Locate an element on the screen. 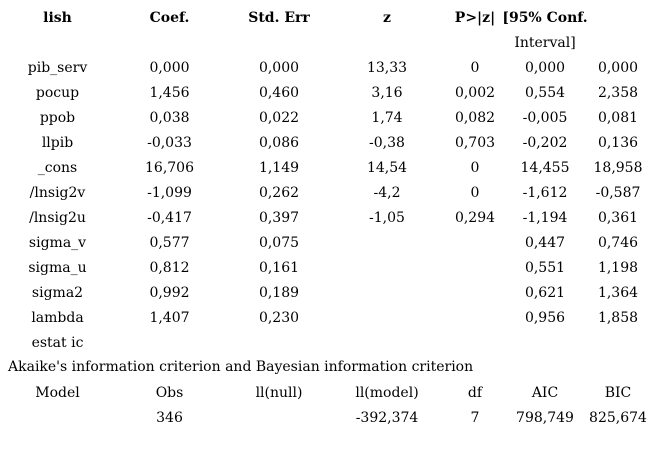 This screenshot has width=656, height=467. cell-coef: -0,417 is located at coordinates (169, 217).